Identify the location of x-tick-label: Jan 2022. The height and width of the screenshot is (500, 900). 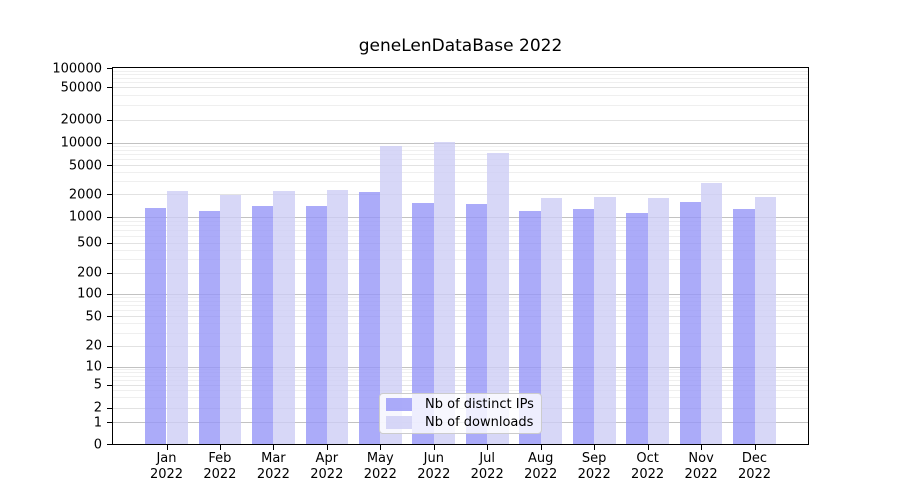
(167, 467).